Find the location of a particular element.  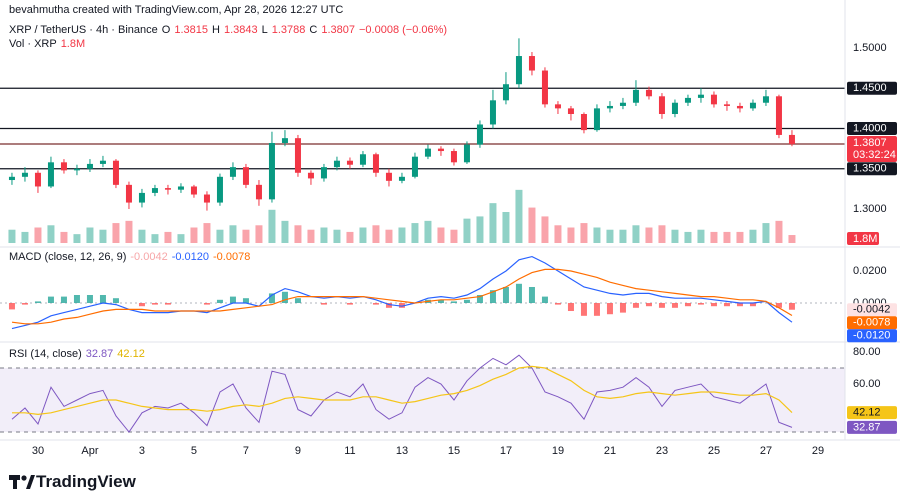

macd-line is located at coordinates (402, 292).